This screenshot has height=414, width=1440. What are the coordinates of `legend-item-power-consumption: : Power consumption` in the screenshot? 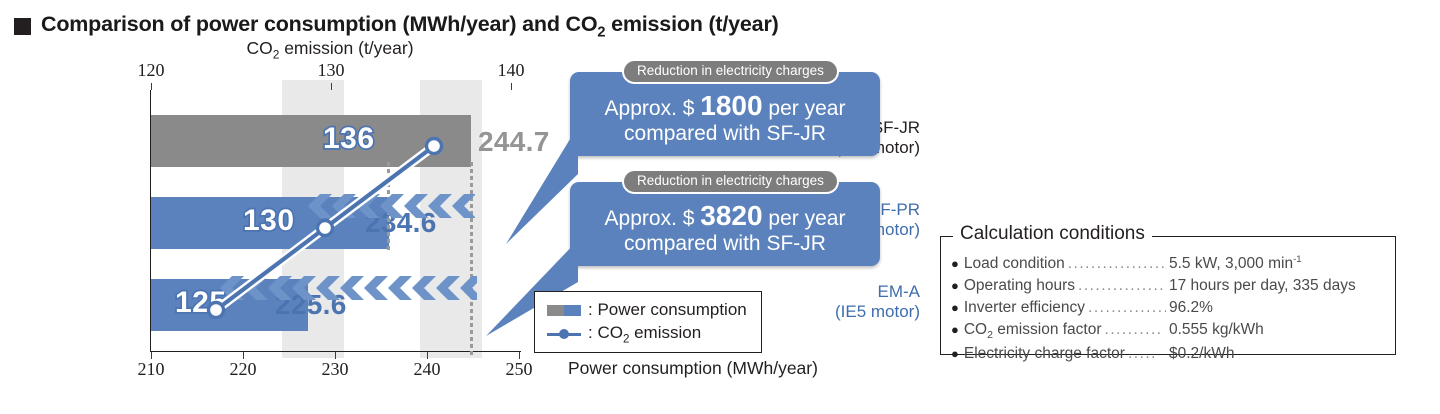 It's located at (647, 310).